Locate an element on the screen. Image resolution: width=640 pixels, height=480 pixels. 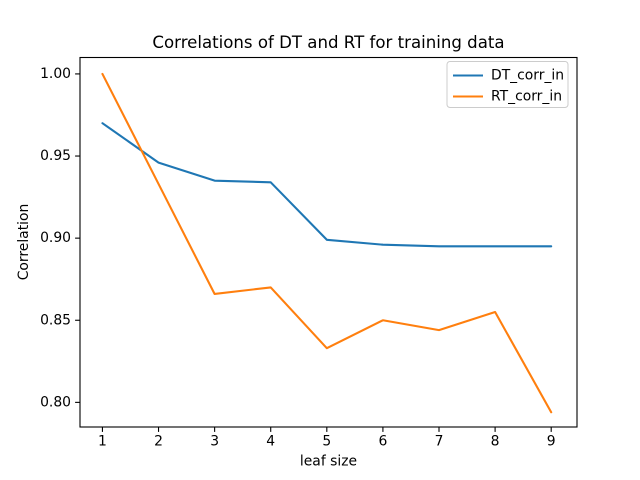
y-tick-label: 0.80 is located at coordinates (55, 402).